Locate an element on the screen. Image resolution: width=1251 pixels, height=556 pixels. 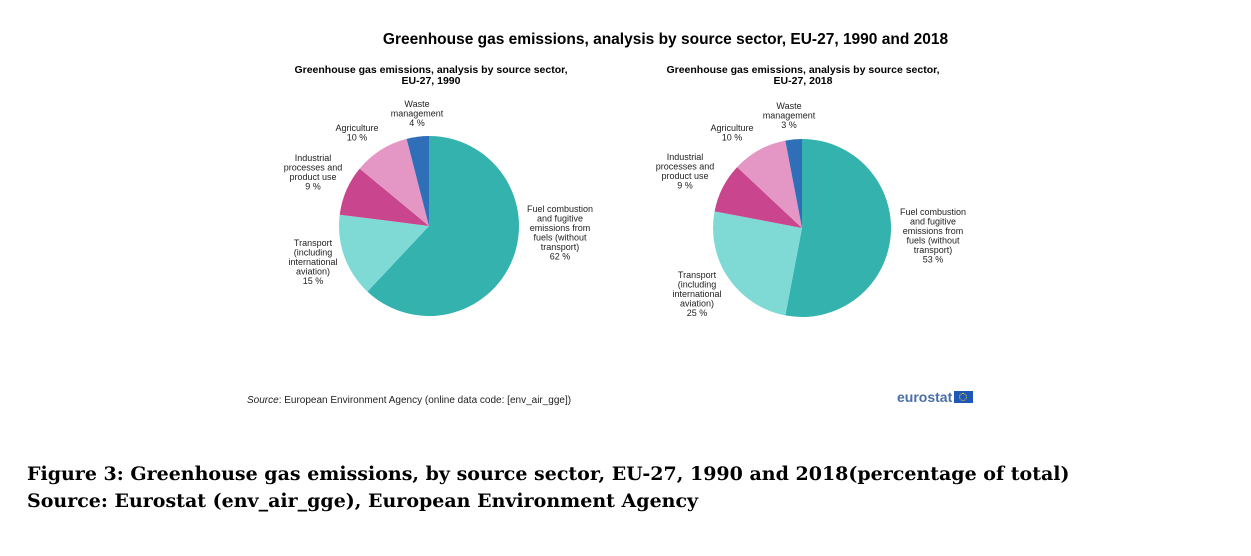
pie-2018-label-4-line-1: management is located at coordinates (789, 116).